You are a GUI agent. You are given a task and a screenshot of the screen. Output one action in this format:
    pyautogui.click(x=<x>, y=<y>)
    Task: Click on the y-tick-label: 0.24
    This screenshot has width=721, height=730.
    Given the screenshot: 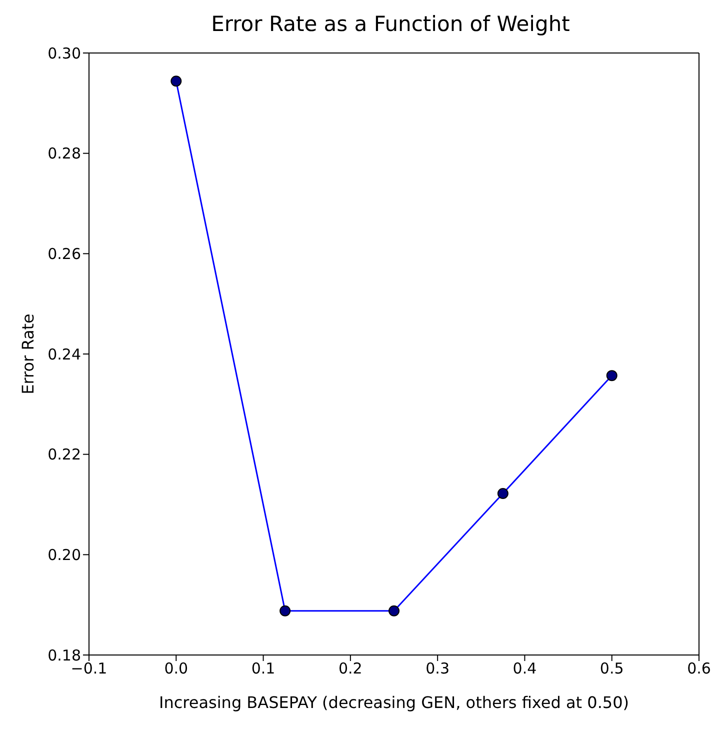 What is the action you would take?
    pyautogui.click(x=64, y=354)
    